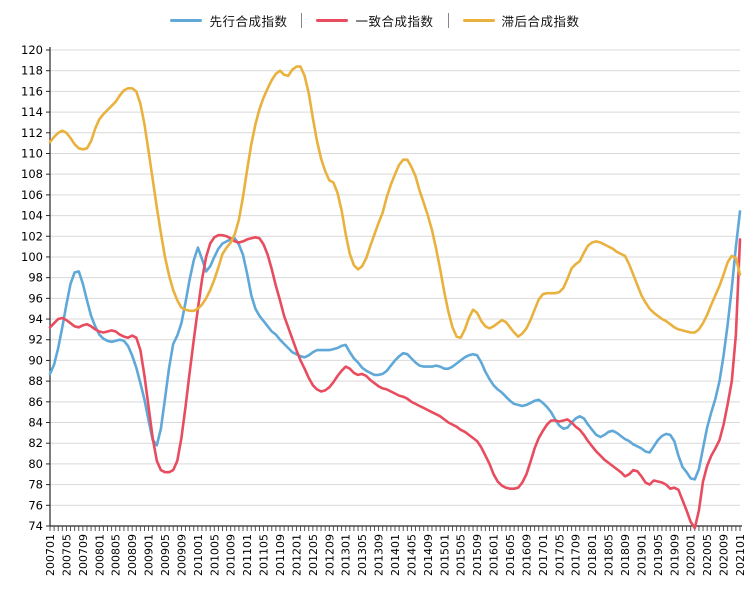 Image resolution: width=750 pixels, height=600 pixels. Describe the element at coordinates (247, 555) in the screenshot. I see `x-tick-label-201101: 201101` at that location.